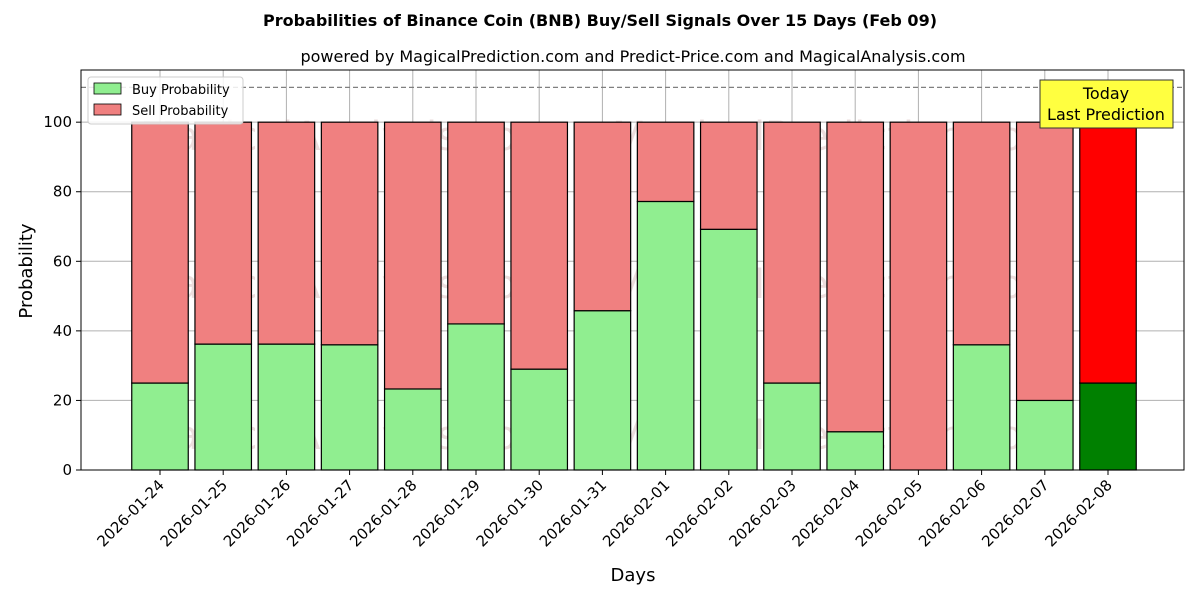  What do you see at coordinates (762, 513) in the screenshot?
I see `x-tick-label: 2026-02-03` at bounding box center [762, 513].